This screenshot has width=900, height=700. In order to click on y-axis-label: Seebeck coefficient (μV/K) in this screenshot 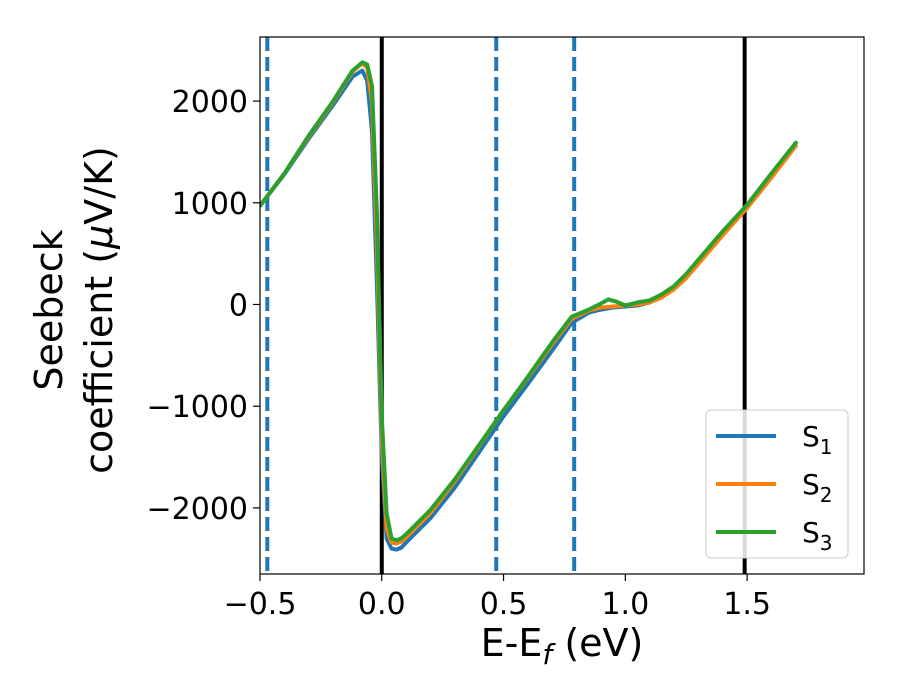, I will do `click(74, 310)`.